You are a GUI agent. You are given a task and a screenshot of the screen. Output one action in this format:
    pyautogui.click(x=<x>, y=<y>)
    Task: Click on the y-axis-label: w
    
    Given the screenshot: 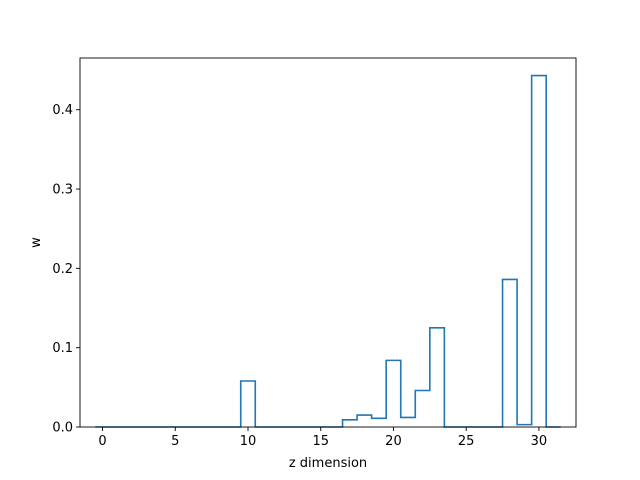 What is the action you would take?
    pyautogui.click(x=36, y=242)
    